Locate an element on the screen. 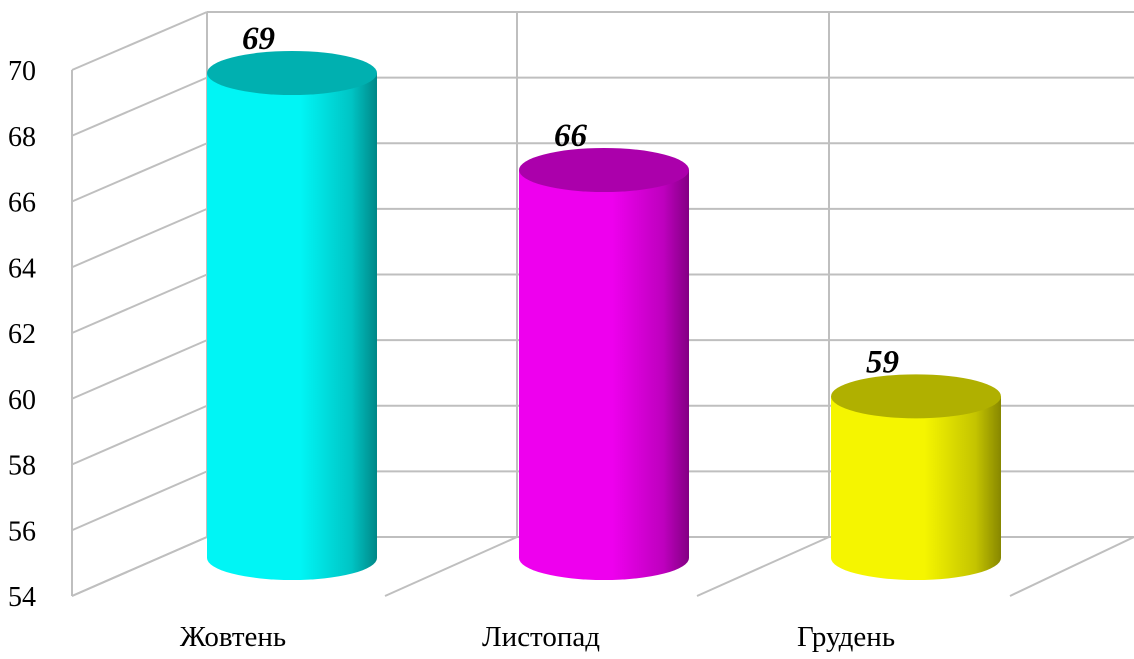  y-axis-ticks: 54 56 58 60 62 64 66 68 70 is located at coordinates (22, 334).